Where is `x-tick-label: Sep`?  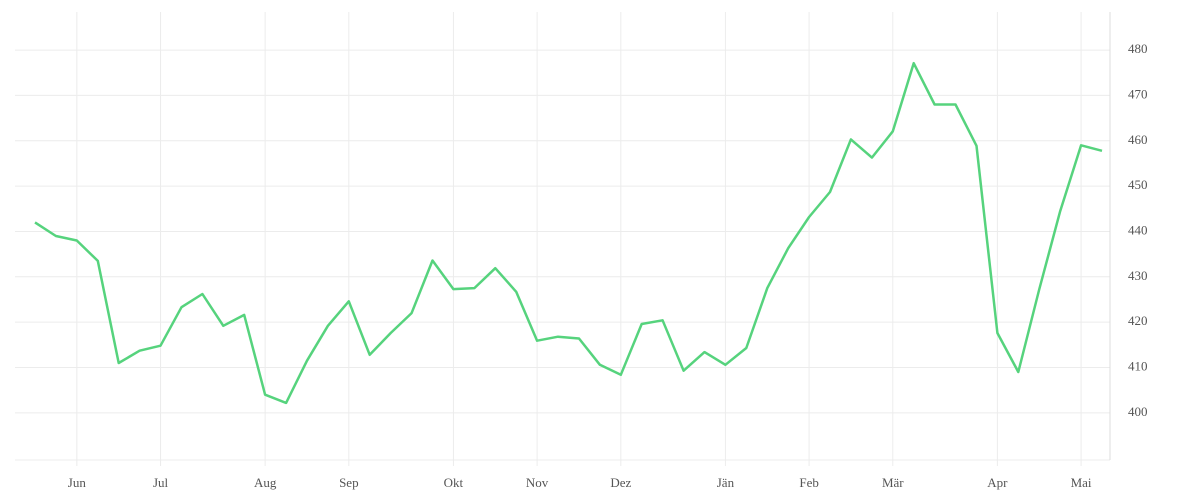 x-tick-label: Sep is located at coordinates (349, 482).